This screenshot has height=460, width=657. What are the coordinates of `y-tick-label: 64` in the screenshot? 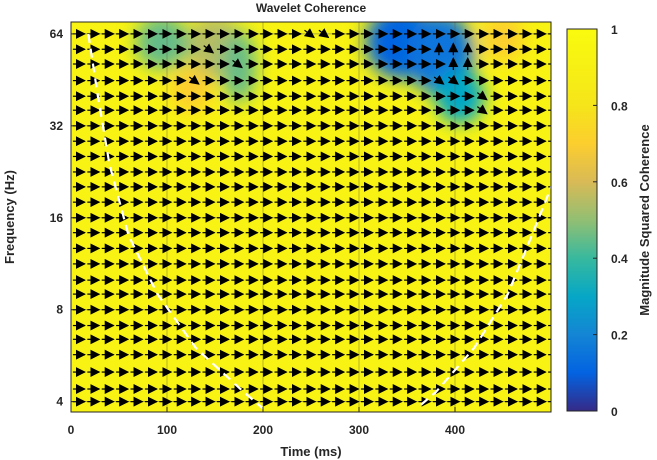 It's located at (57, 34).